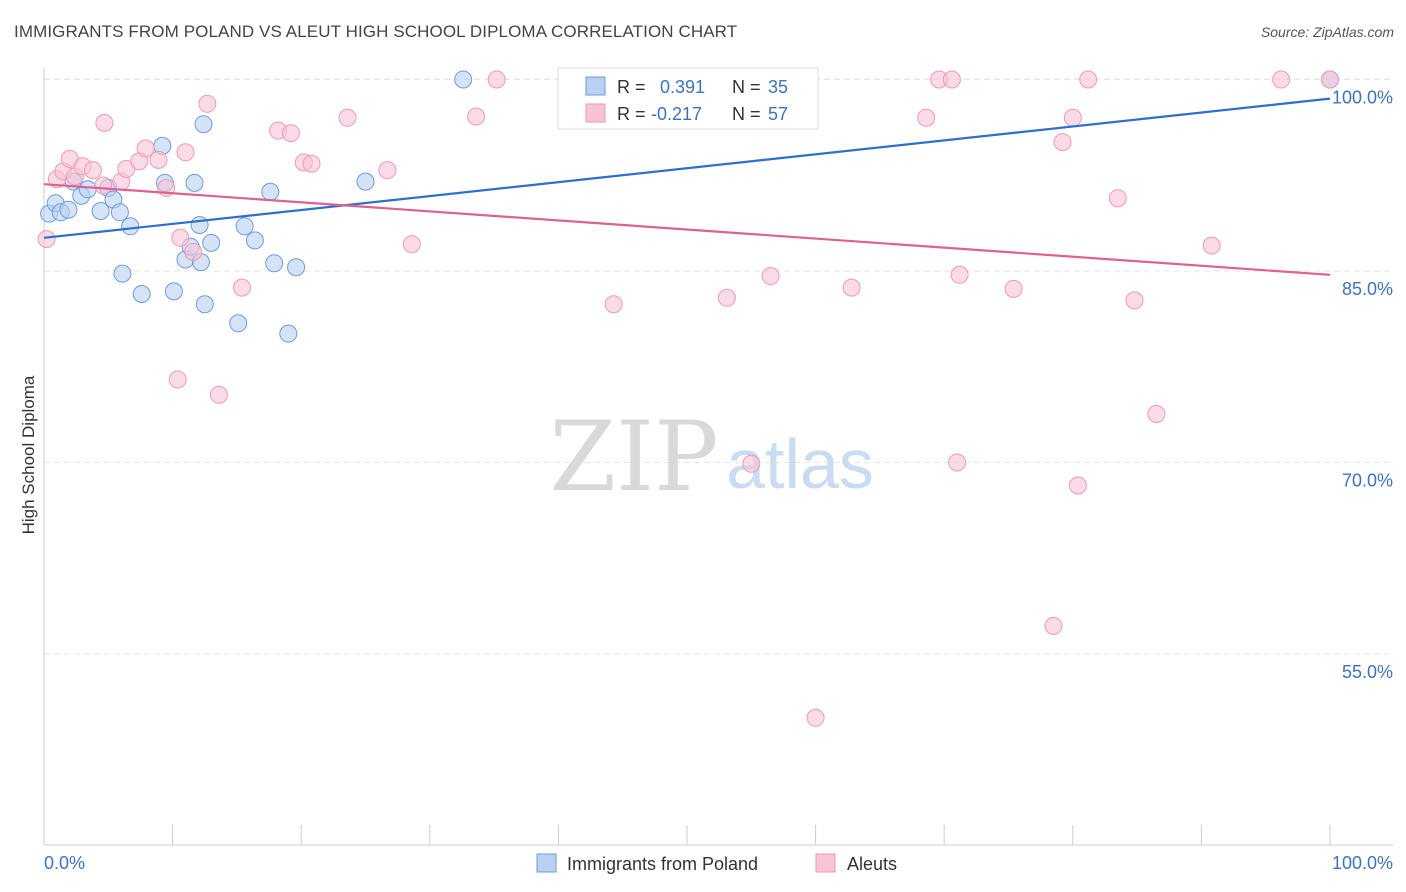 The width and height of the screenshot is (1406, 892). Describe the element at coordinates (676, 114) in the screenshot. I see `stats-legend-pink-r-value: -0.217` at that location.